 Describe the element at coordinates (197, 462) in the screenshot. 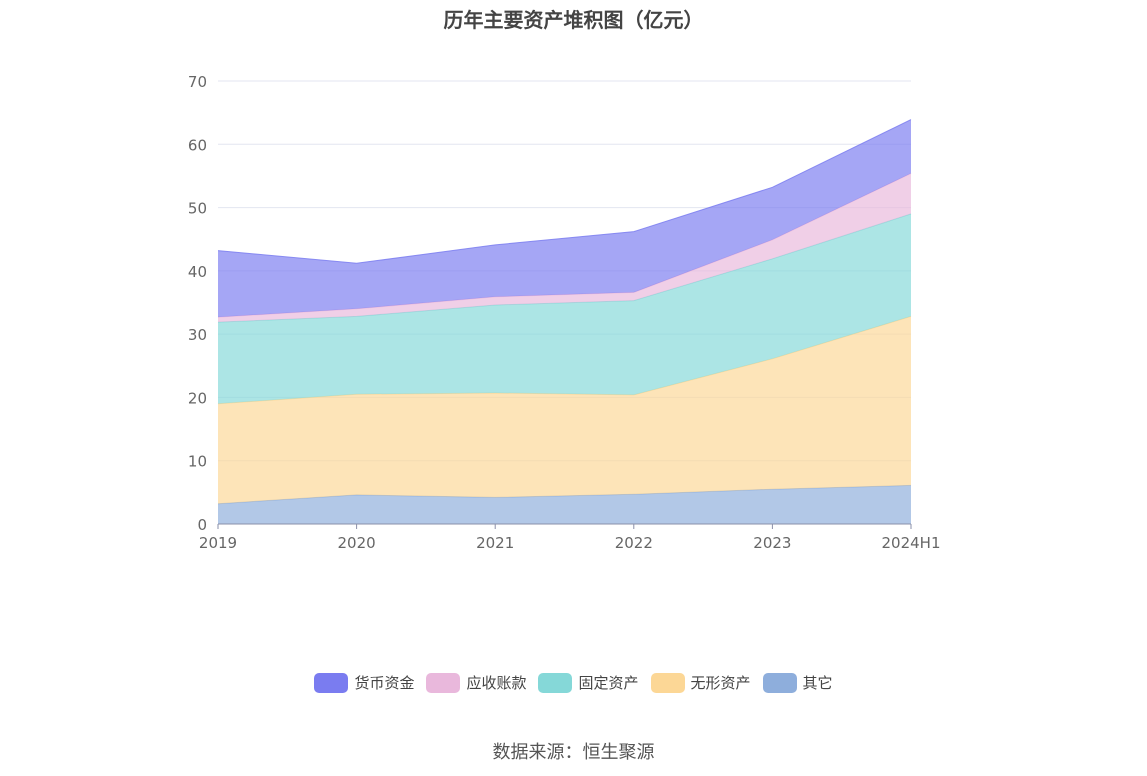

I see `y-tick-label: 10` at that location.